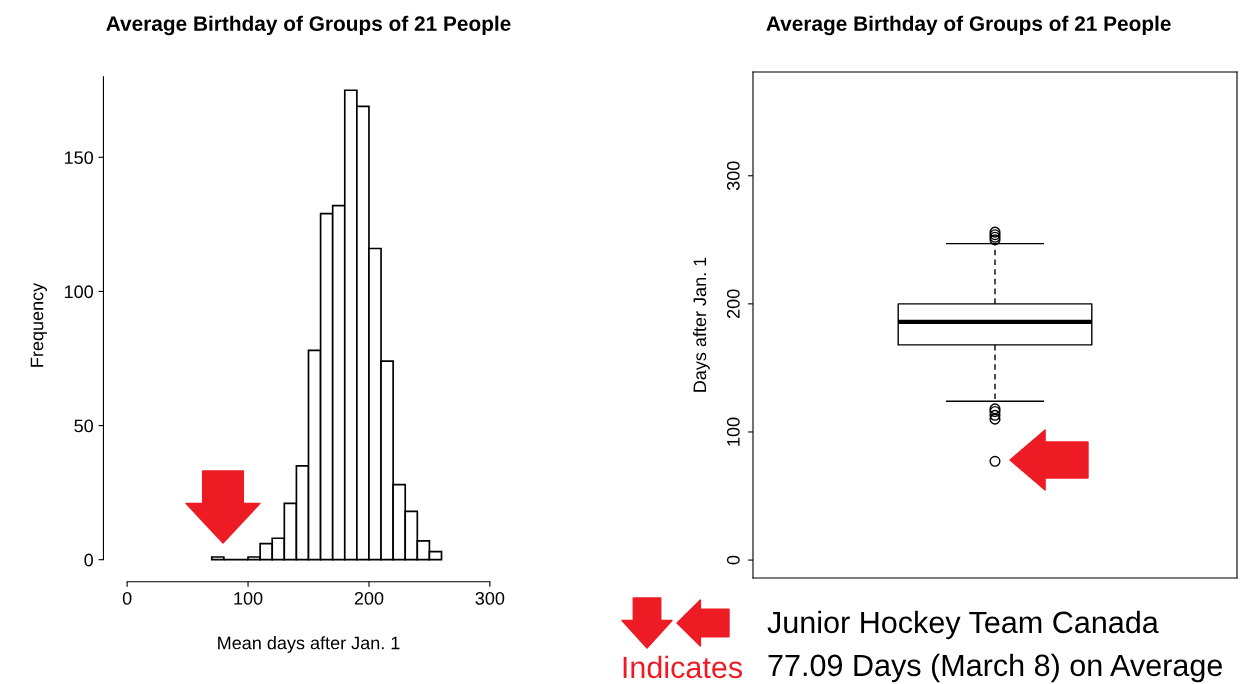  I want to click on y-tick-label: 150, so click(79, 158).